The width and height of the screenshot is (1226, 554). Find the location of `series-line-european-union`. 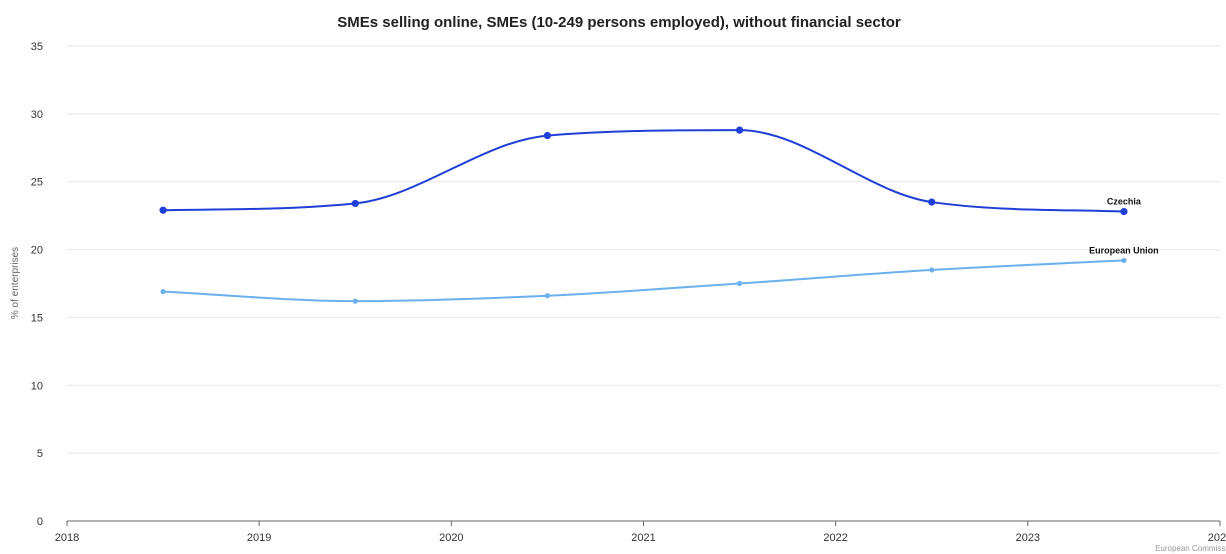

series-line-european-union is located at coordinates (643, 281).